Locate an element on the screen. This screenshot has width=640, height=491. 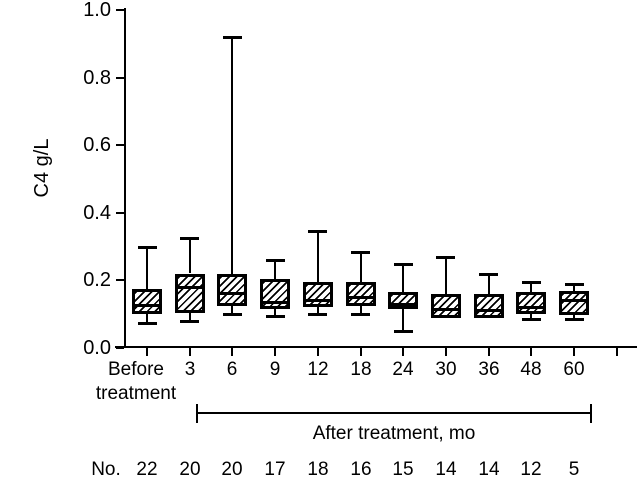
count-value: 22 is located at coordinates (147, 469).